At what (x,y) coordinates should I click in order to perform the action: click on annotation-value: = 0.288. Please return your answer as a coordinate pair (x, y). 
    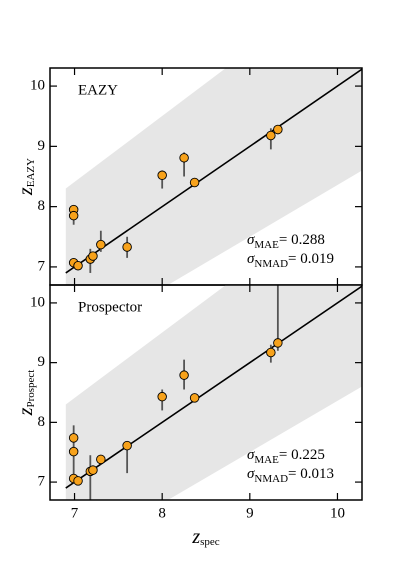
    Looking at the image, I should click on (302, 240).